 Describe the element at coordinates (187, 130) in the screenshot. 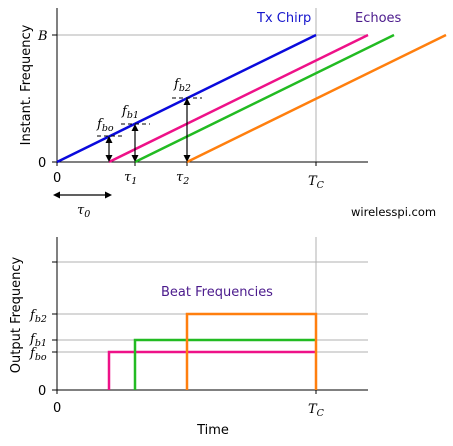

I see `fb2-double-arrow` at that location.